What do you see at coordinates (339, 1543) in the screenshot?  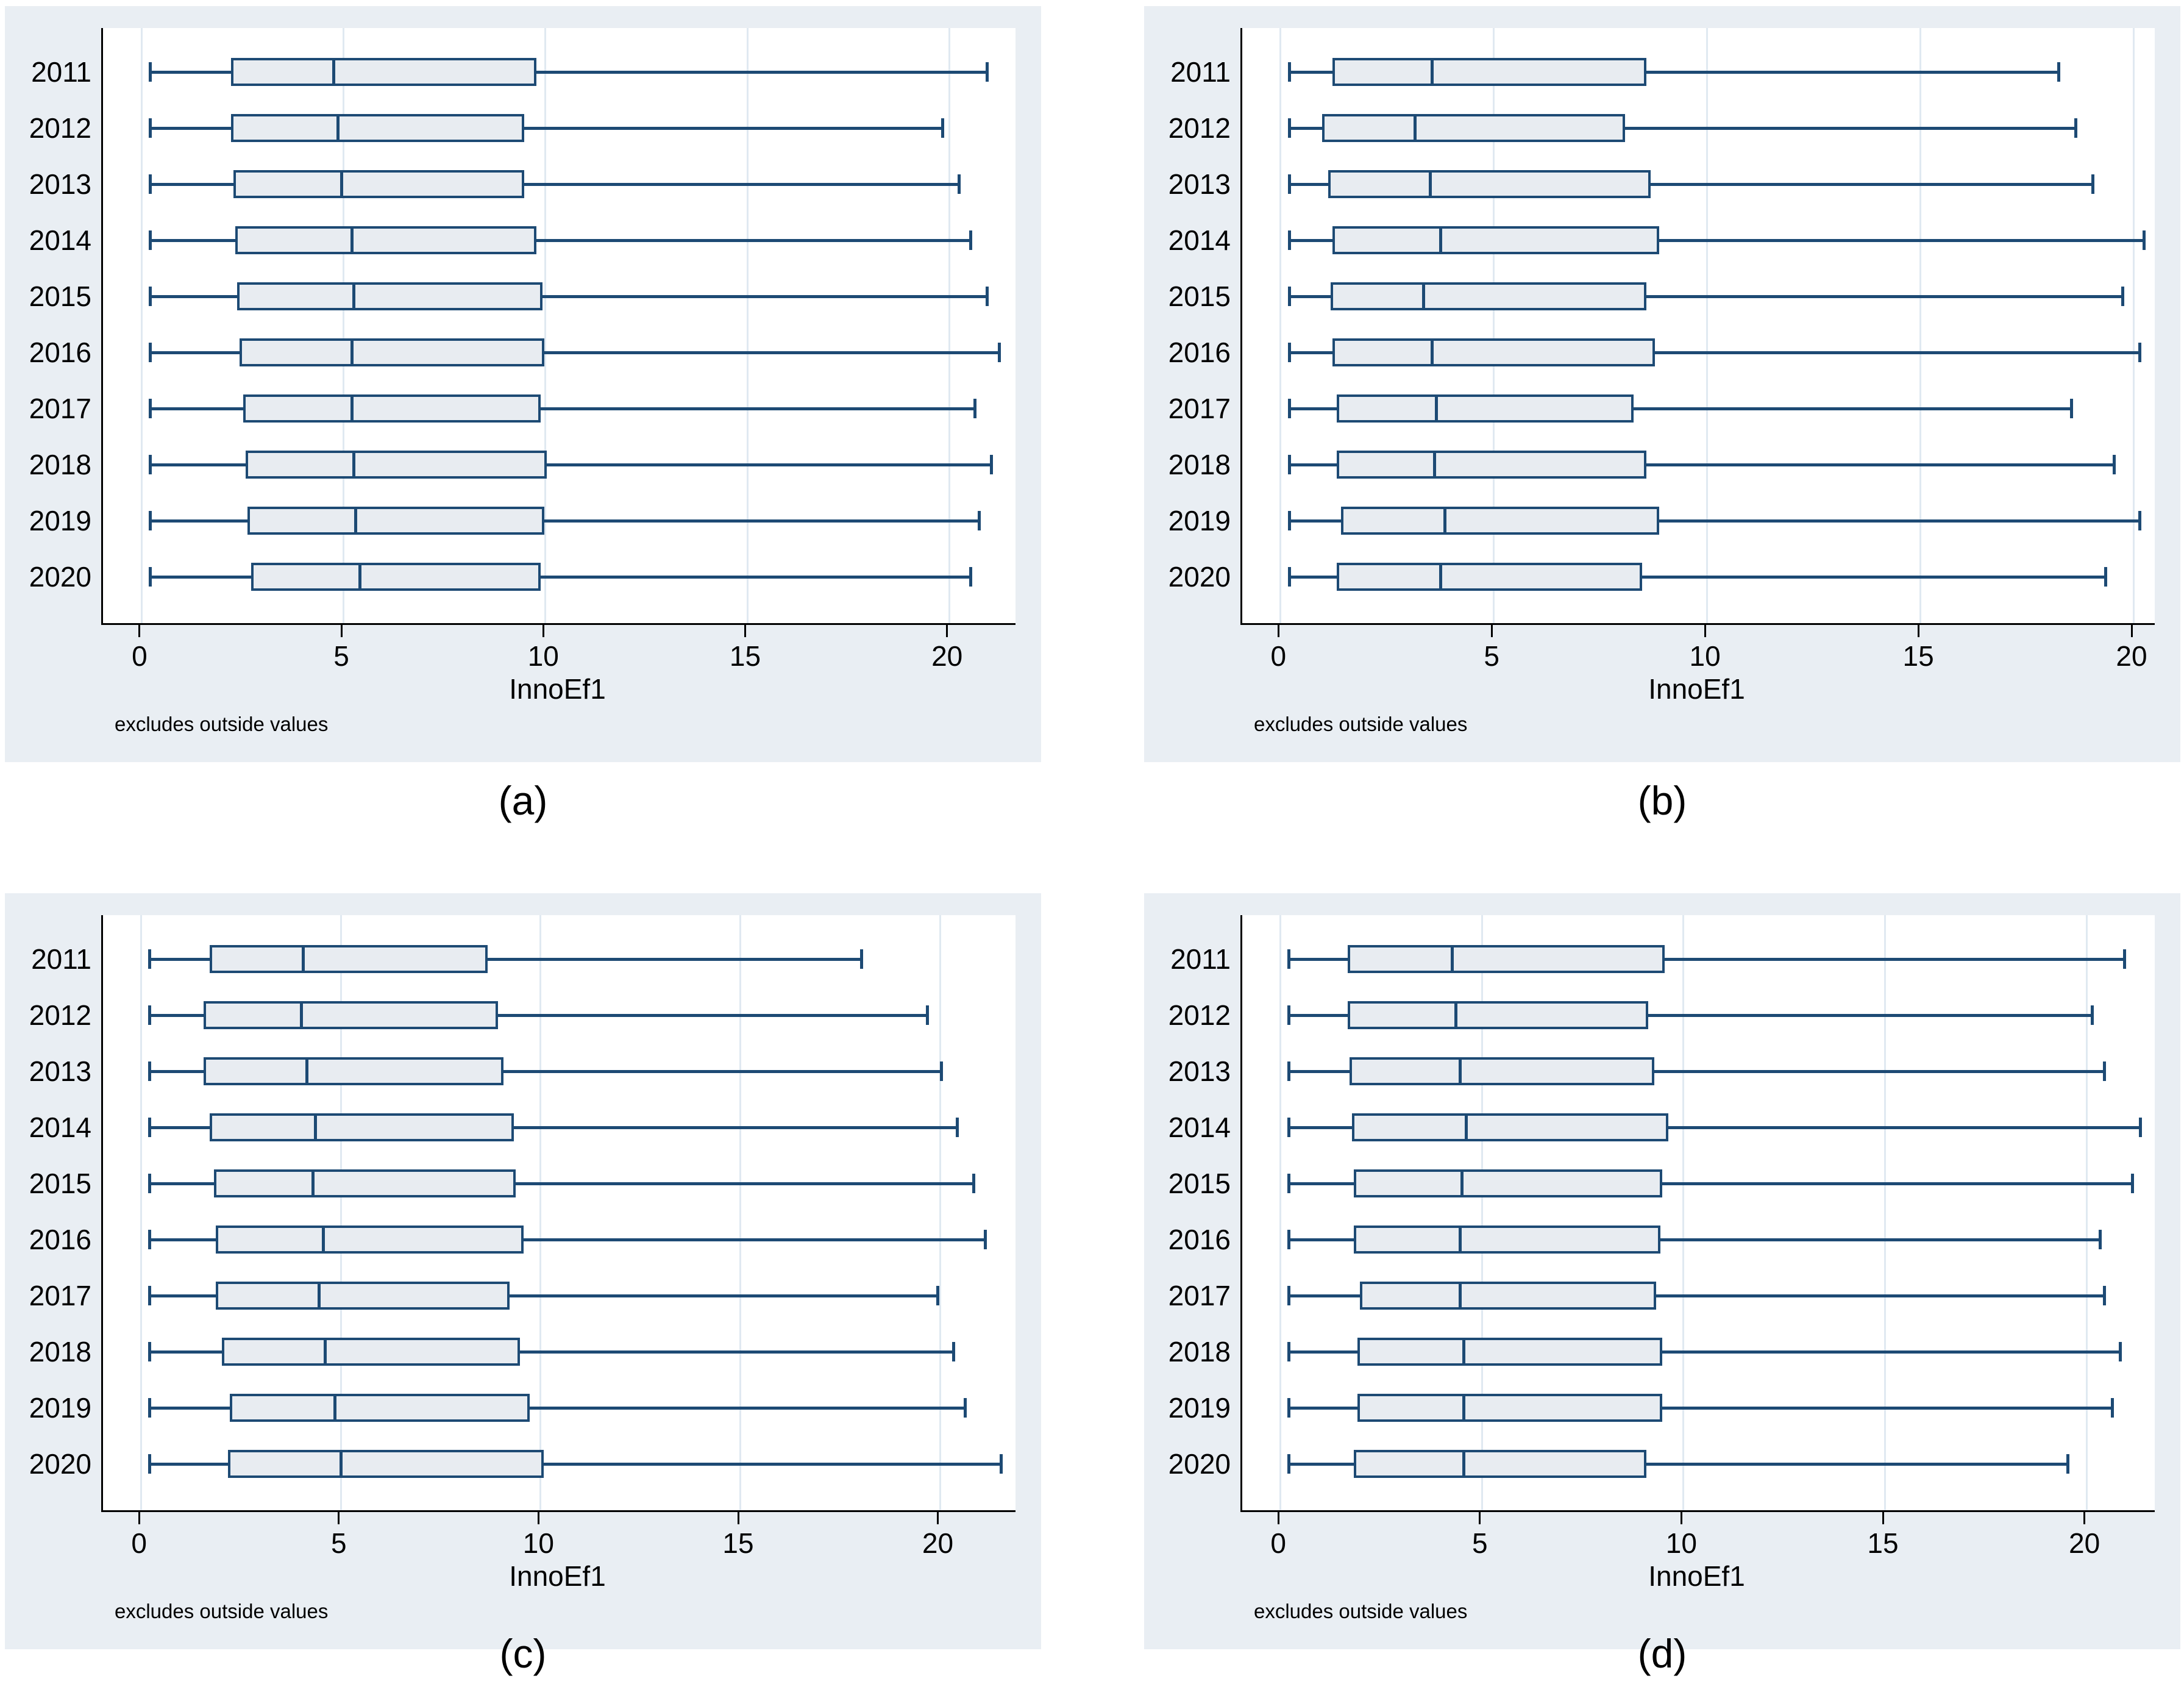 I see `x-tick-label: 5` at bounding box center [339, 1543].